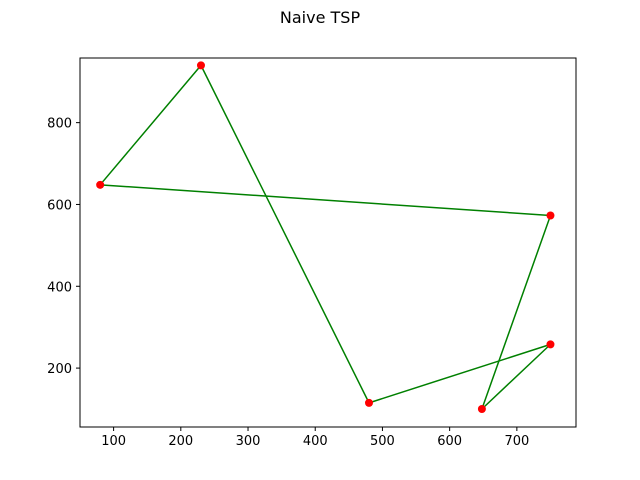 This screenshot has height=480, width=640. I want to click on chart-title: Naive TSP, so click(320, 17).